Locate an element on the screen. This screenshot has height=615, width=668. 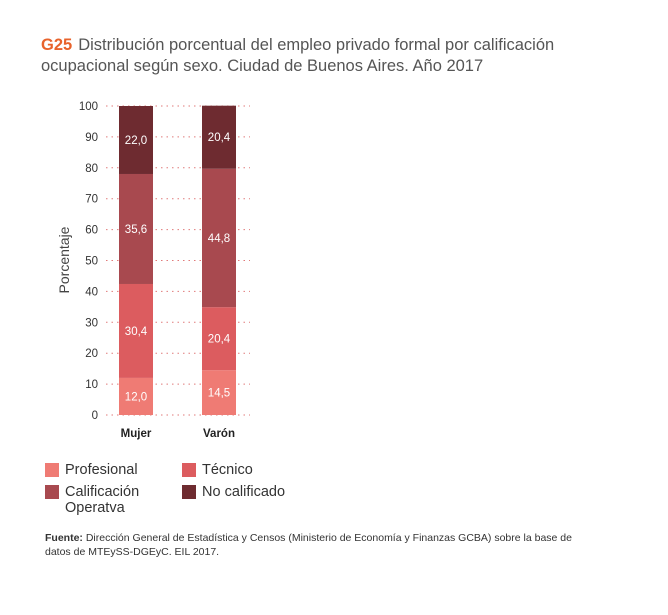
y-tick-label: 80 is located at coordinates (91, 169).